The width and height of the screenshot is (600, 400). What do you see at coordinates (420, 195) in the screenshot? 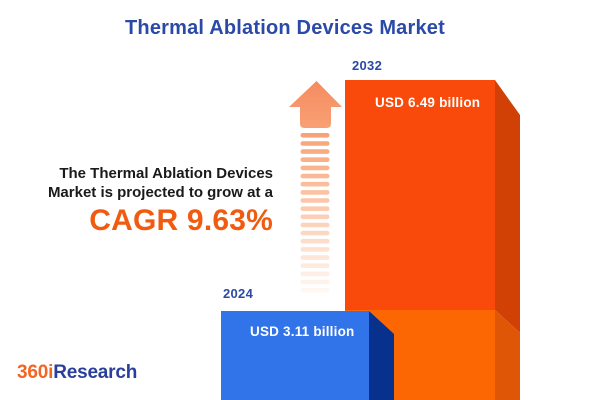
I see `bar-2032-front-upper` at bounding box center [420, 195].